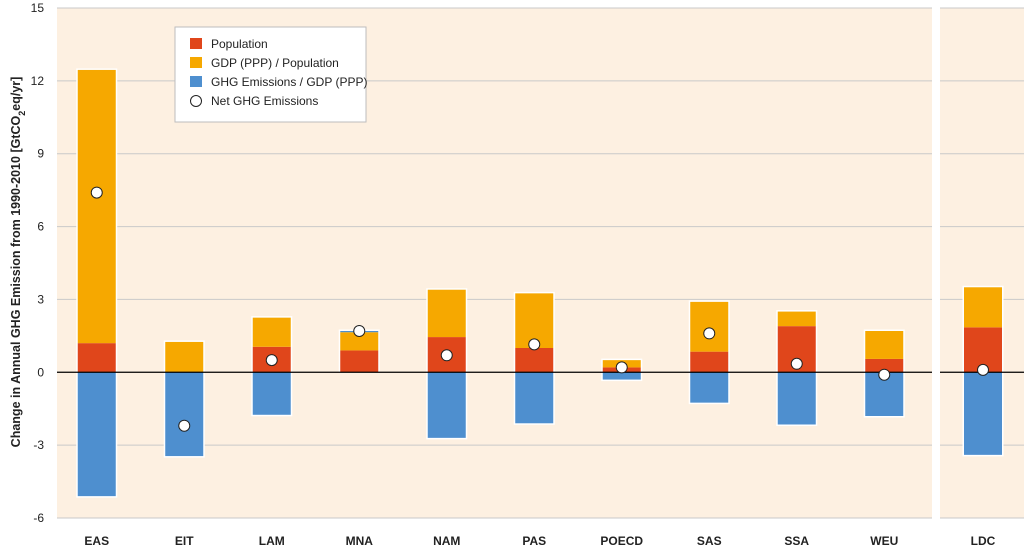 This screenshot has width=1024, height=549. Describe the element at coordinates (196, 43) in the screenshot. I see `legend-swatch-population` at that location.